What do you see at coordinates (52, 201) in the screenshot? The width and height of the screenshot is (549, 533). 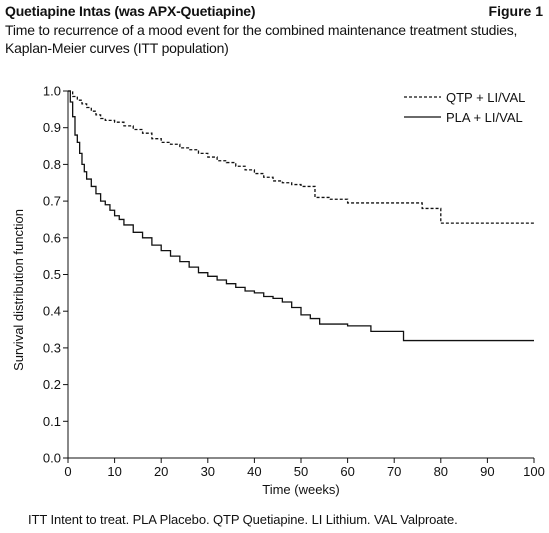 I see `y-tick-label: 0.7` at bounding box center [52, 201].